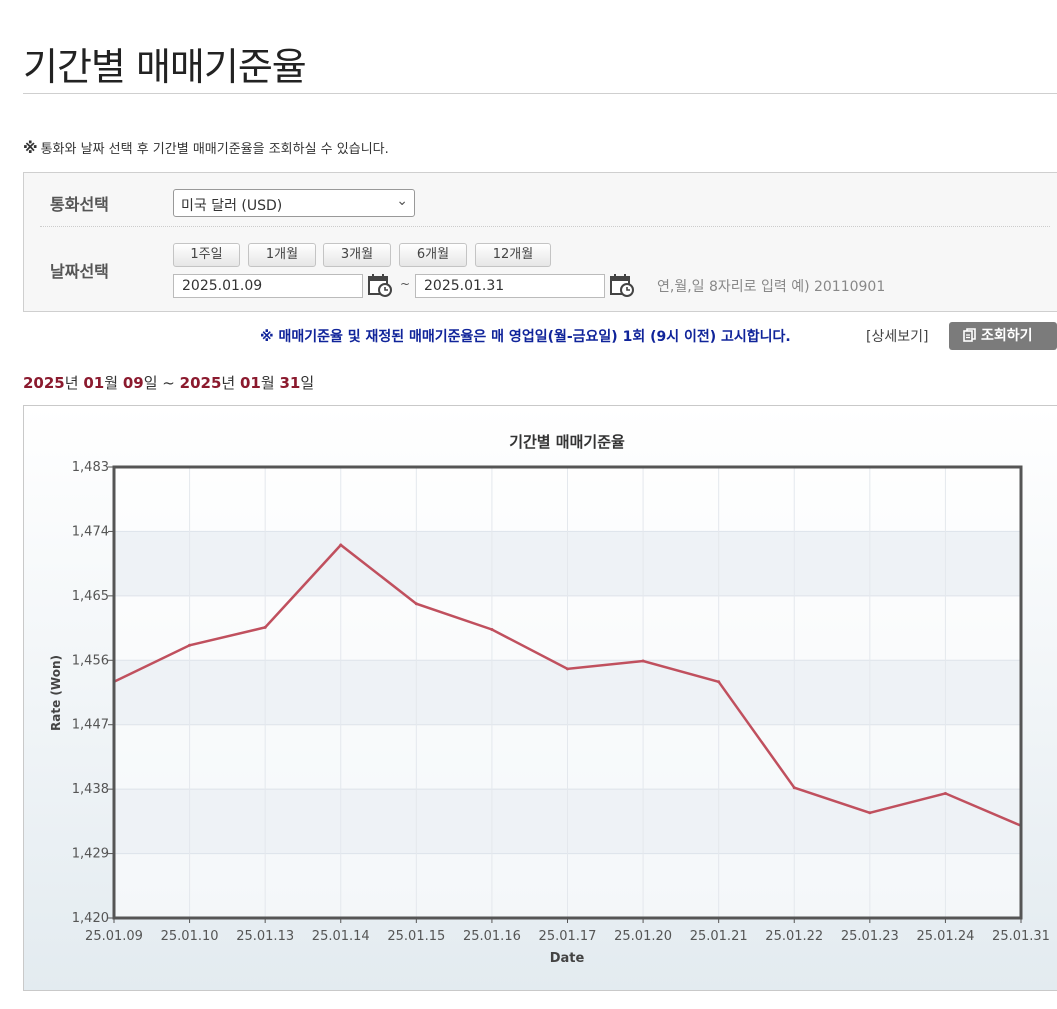  Describe the element at coordinates (643, 936) in the screenshot. I see `x-tick-label: 25.01.20` at that location.